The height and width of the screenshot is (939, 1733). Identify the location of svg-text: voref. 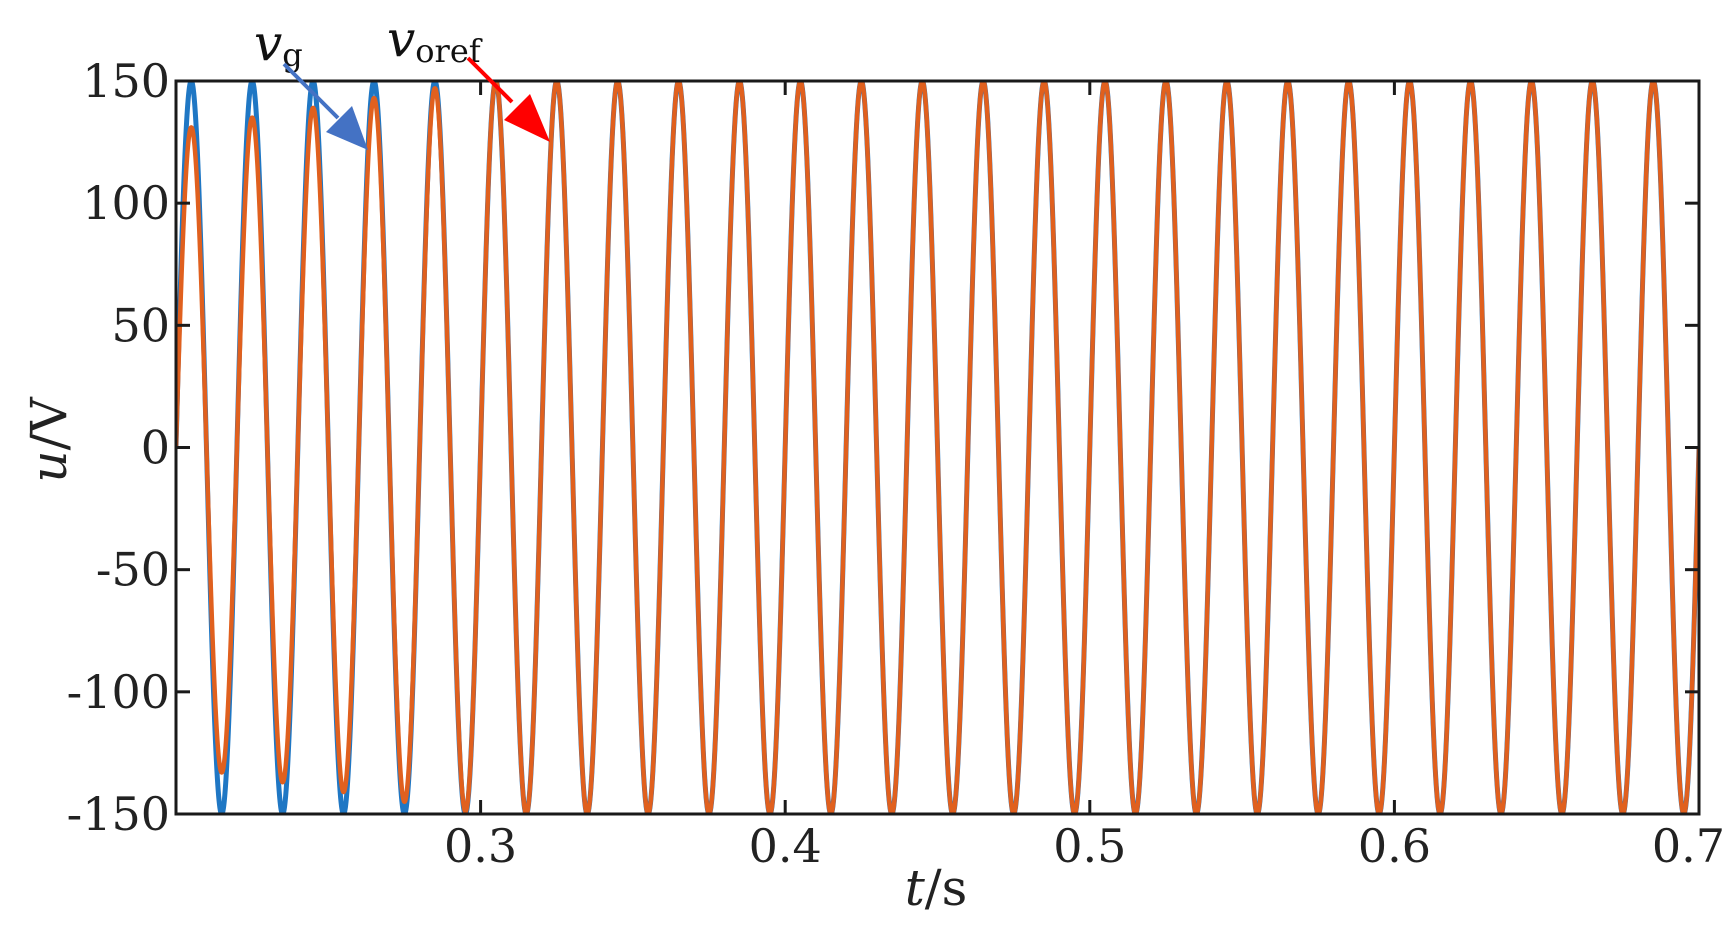
(435, 40).